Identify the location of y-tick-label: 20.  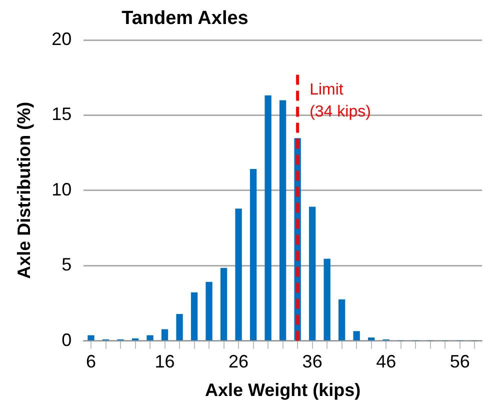
(62, 38).